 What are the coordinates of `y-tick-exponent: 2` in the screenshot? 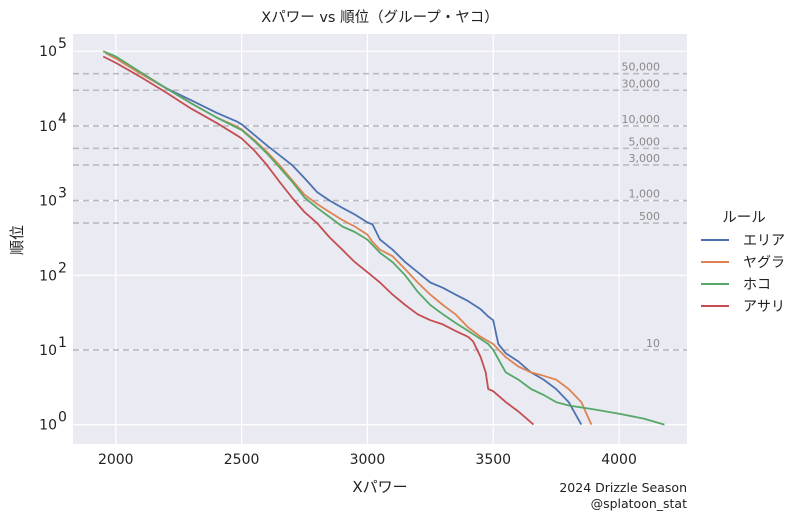 It's located at (62, 268).